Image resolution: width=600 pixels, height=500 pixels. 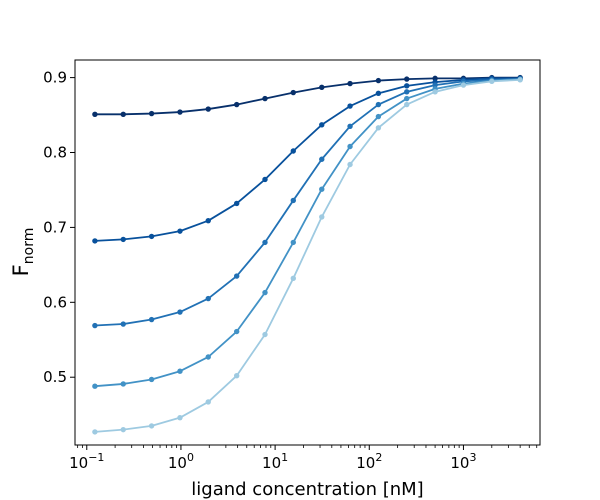 What do you see at coordinates (55, 302) in the screenshot?
I see `y-tick-label: 0.6` at bounding box center [55, 302].